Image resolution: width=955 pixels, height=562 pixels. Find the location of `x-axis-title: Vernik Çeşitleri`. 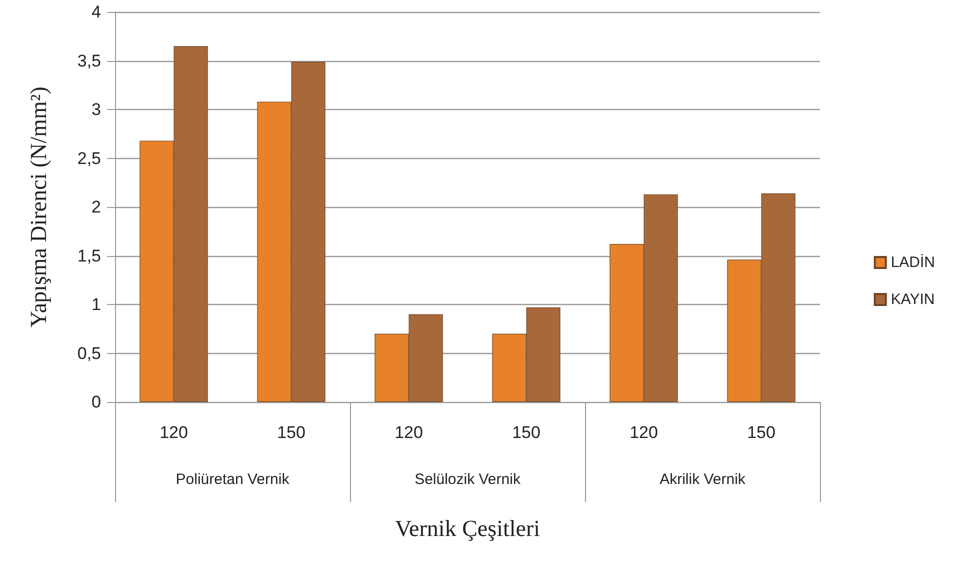

x-axis-title: Vernik Çeşitleri is located at coordinates (467, 528).